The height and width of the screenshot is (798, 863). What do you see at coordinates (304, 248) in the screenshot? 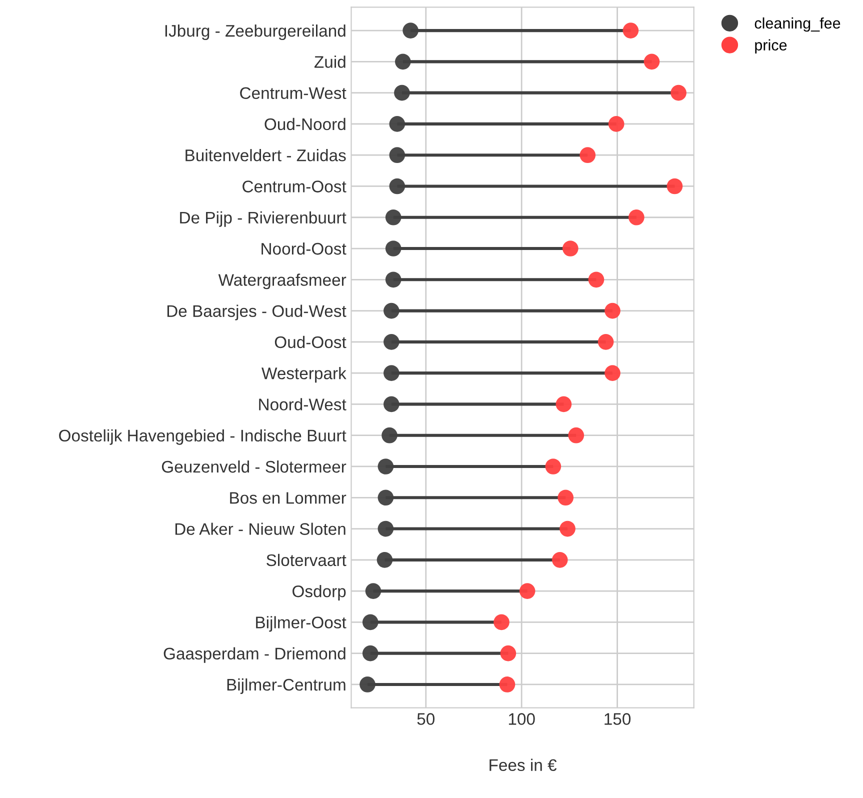
I see `y-tick-label: Noord-Oost` at bounding box center [304, 248].